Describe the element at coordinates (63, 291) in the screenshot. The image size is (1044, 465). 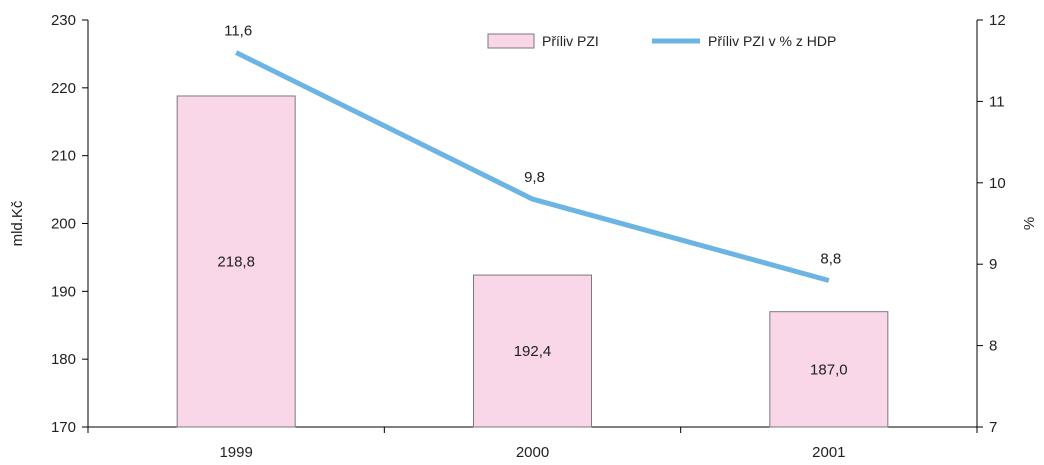
I see `y-left-tick-label: 190` at that location.